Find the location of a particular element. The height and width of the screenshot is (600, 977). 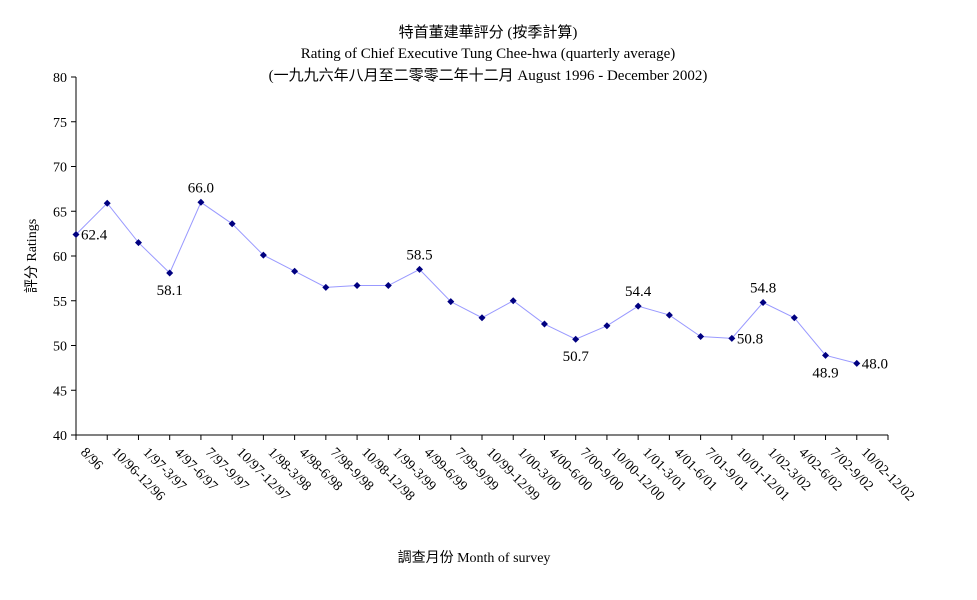

y-tick-label: 50 is located at coordinates (60, 347).